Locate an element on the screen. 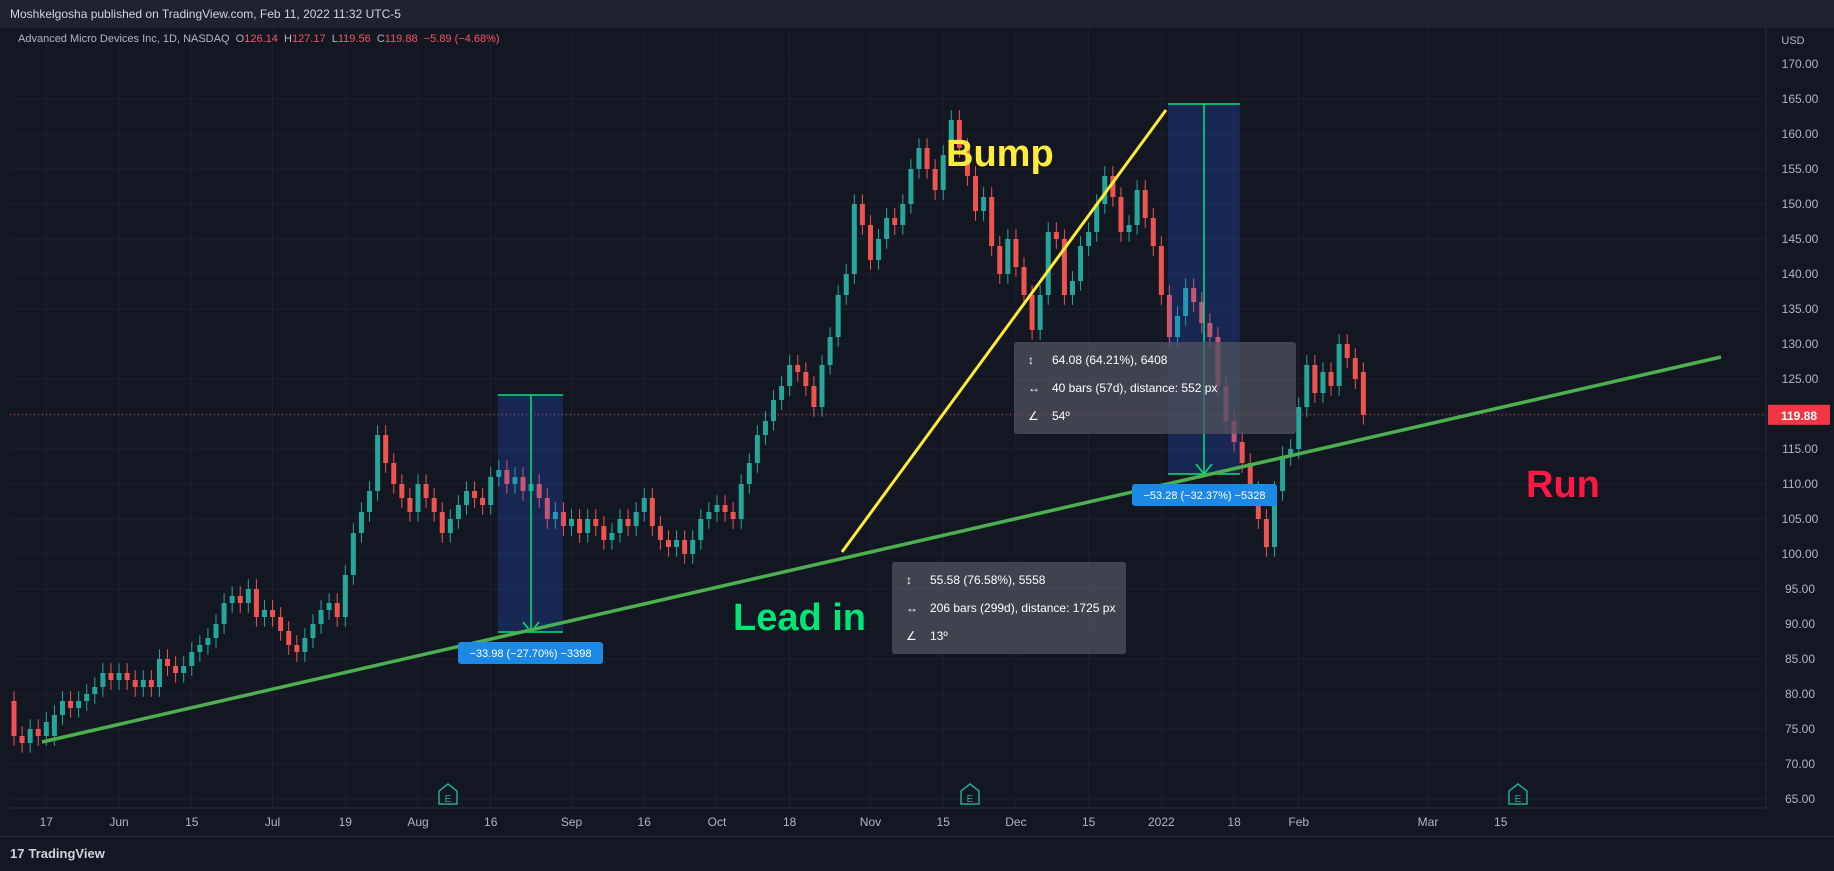 The width and height of the screenshot is (1834, 871). price-tick-label: 135.00 is located at coordinates (1800, 309).